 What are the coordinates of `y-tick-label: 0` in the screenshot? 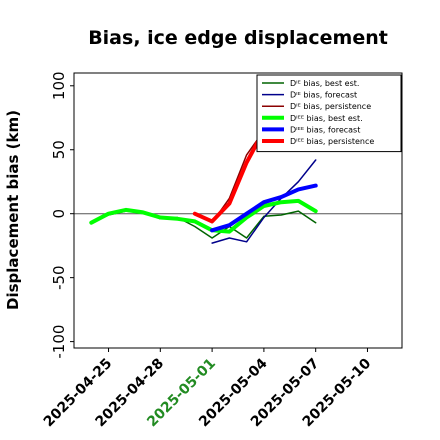 It's located at (59, 214).